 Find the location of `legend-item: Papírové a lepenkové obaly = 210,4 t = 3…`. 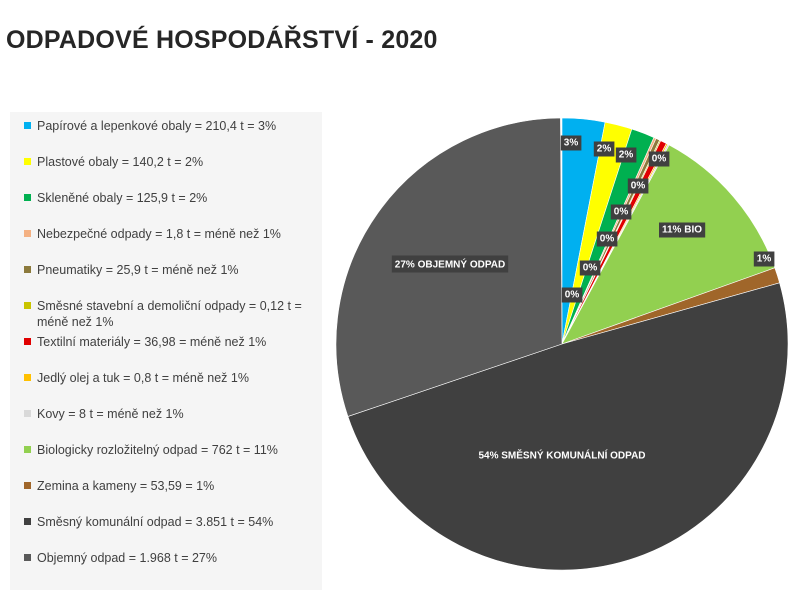

legend-item: Papírové a lepenkové obaly = 210,4 t = 3… is located at coordinates (169, 126).